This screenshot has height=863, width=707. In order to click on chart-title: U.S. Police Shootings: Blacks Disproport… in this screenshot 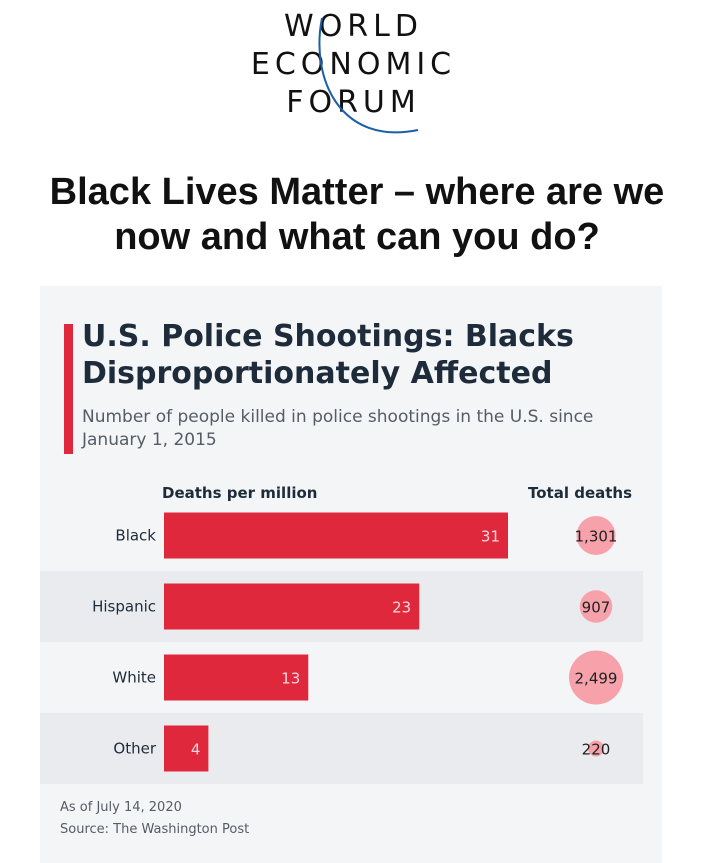, I will do `click(328, 355)`.